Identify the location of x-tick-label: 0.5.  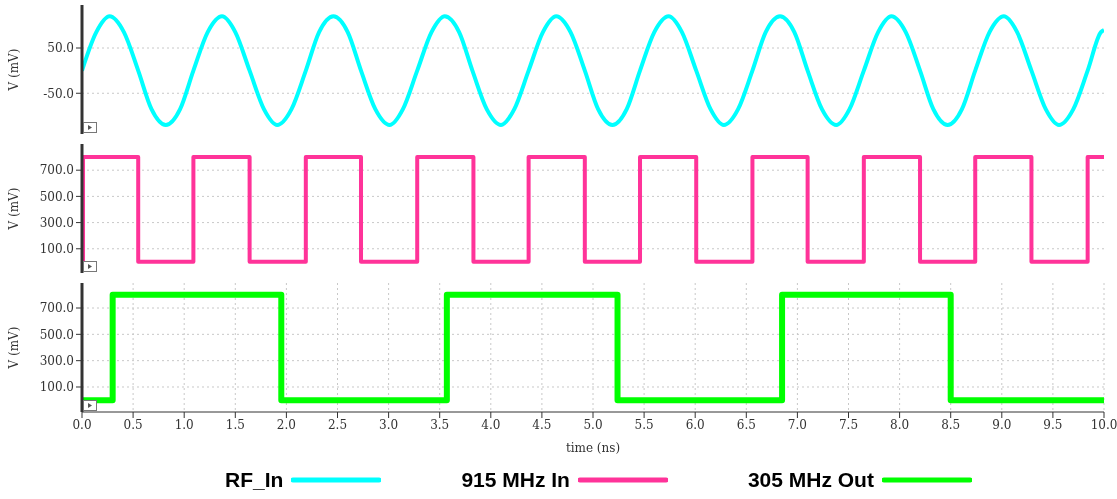
(133, 424).